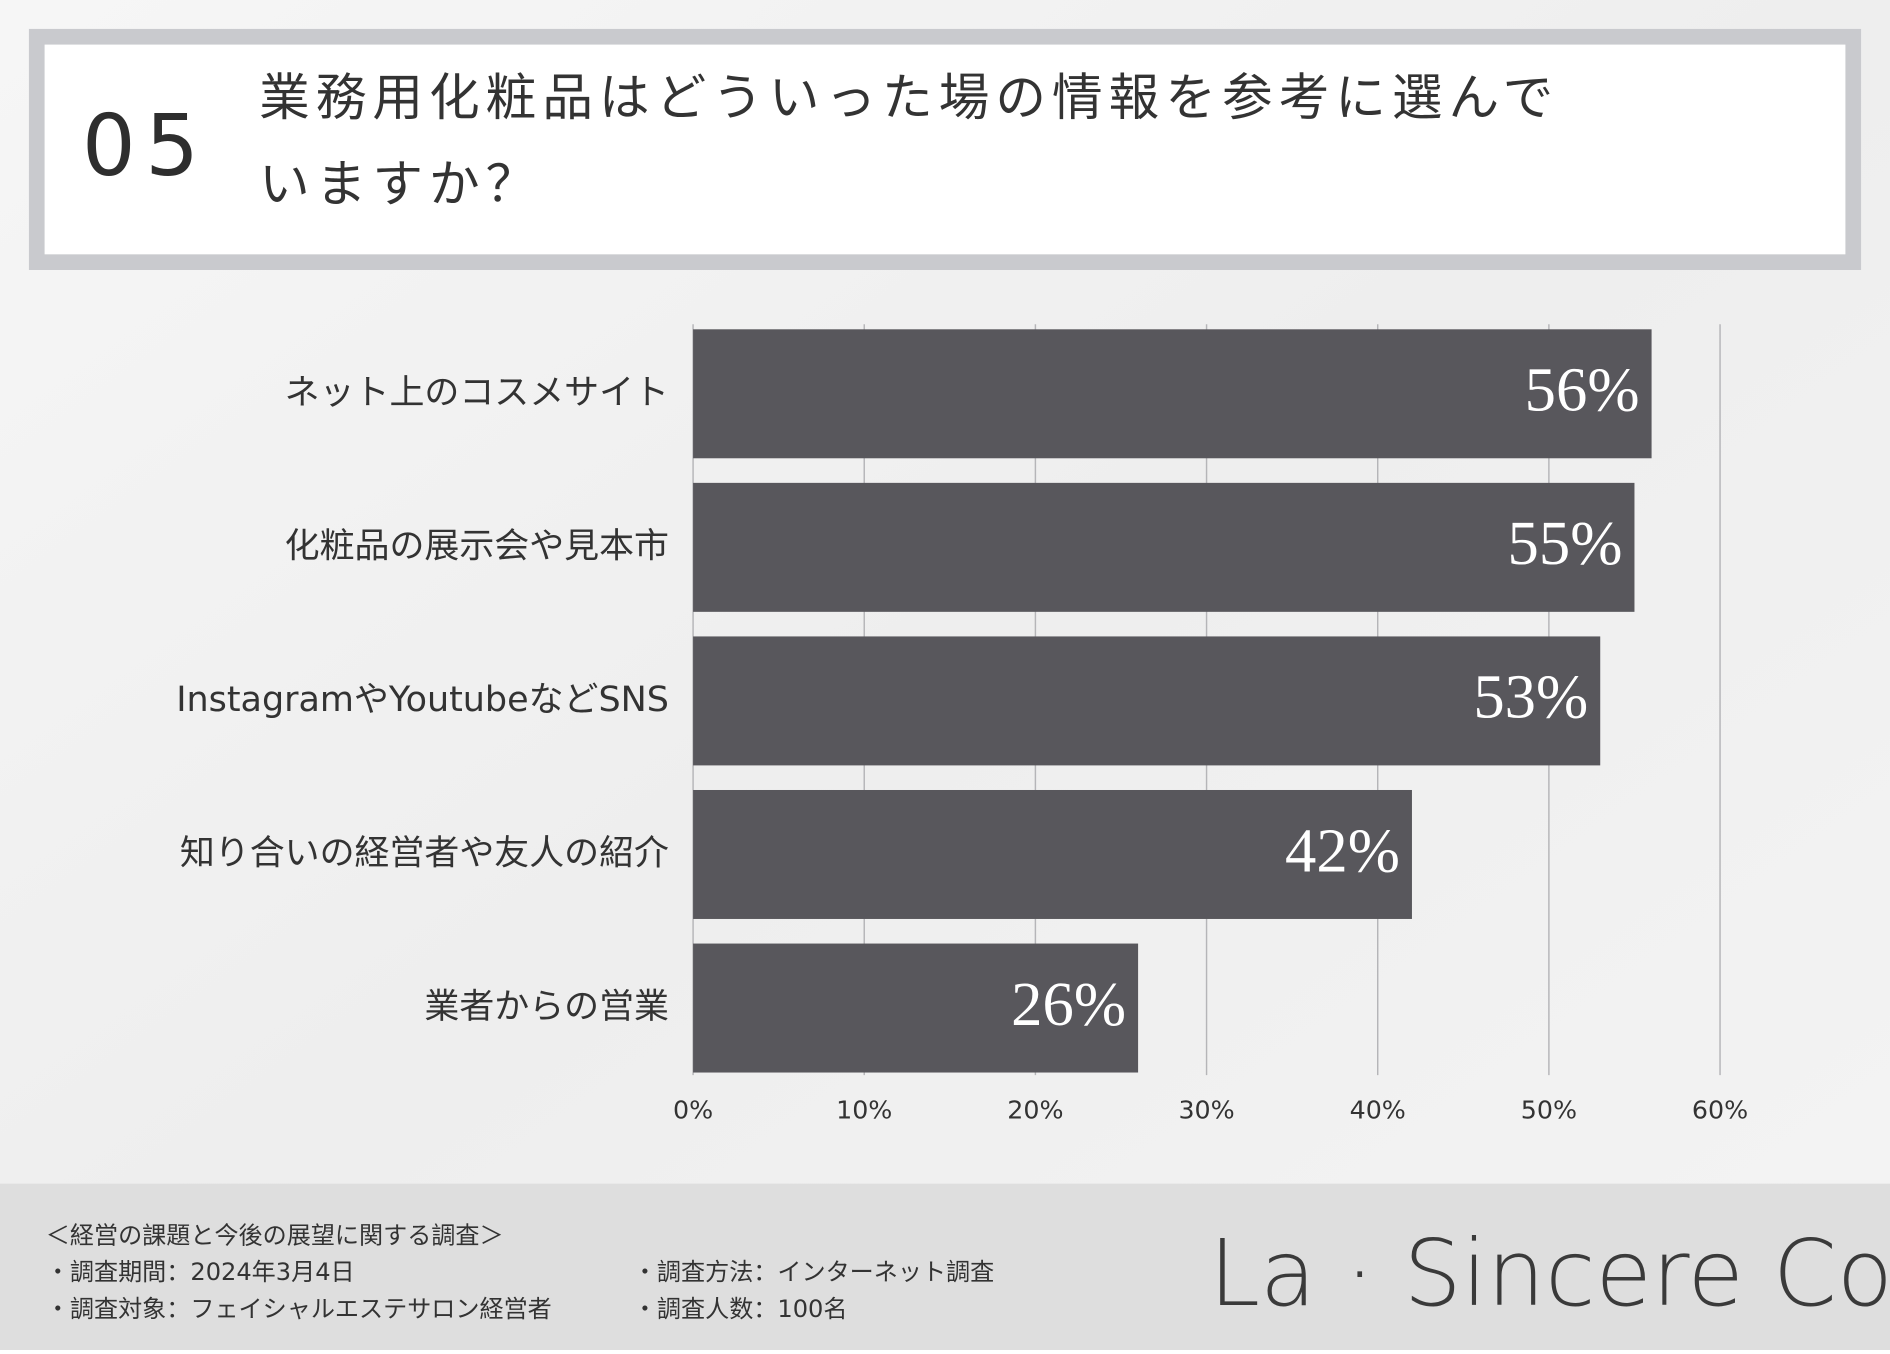  Describe the element at coordinates (200, 1272) in the screenshot. I see `survey-item: ・調査期間：2024年3月4日` at that location.